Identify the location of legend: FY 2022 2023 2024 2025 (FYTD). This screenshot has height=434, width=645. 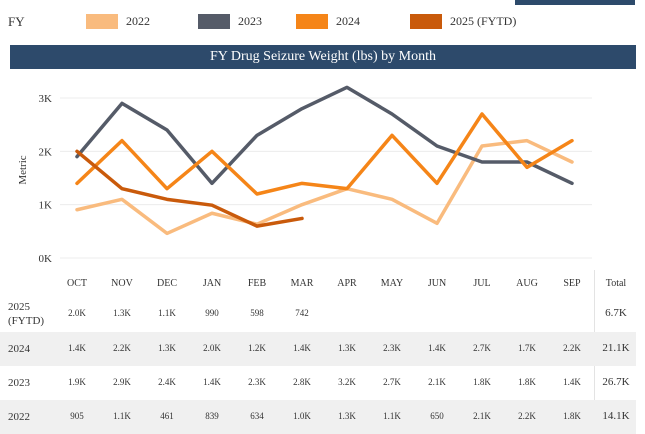
(322, 22).